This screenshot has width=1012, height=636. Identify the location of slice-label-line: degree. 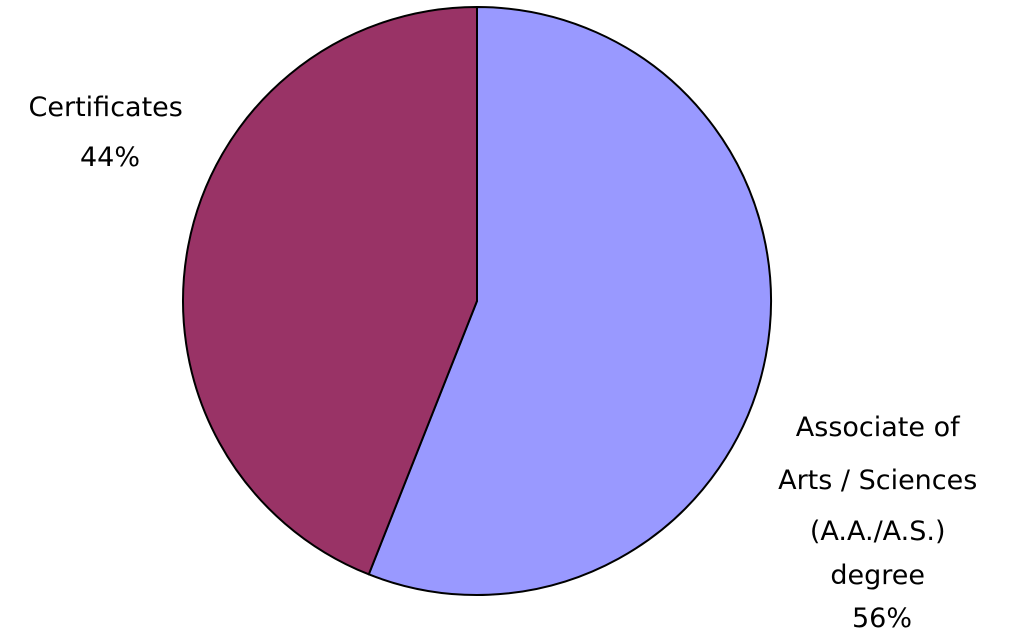
(877, 575).